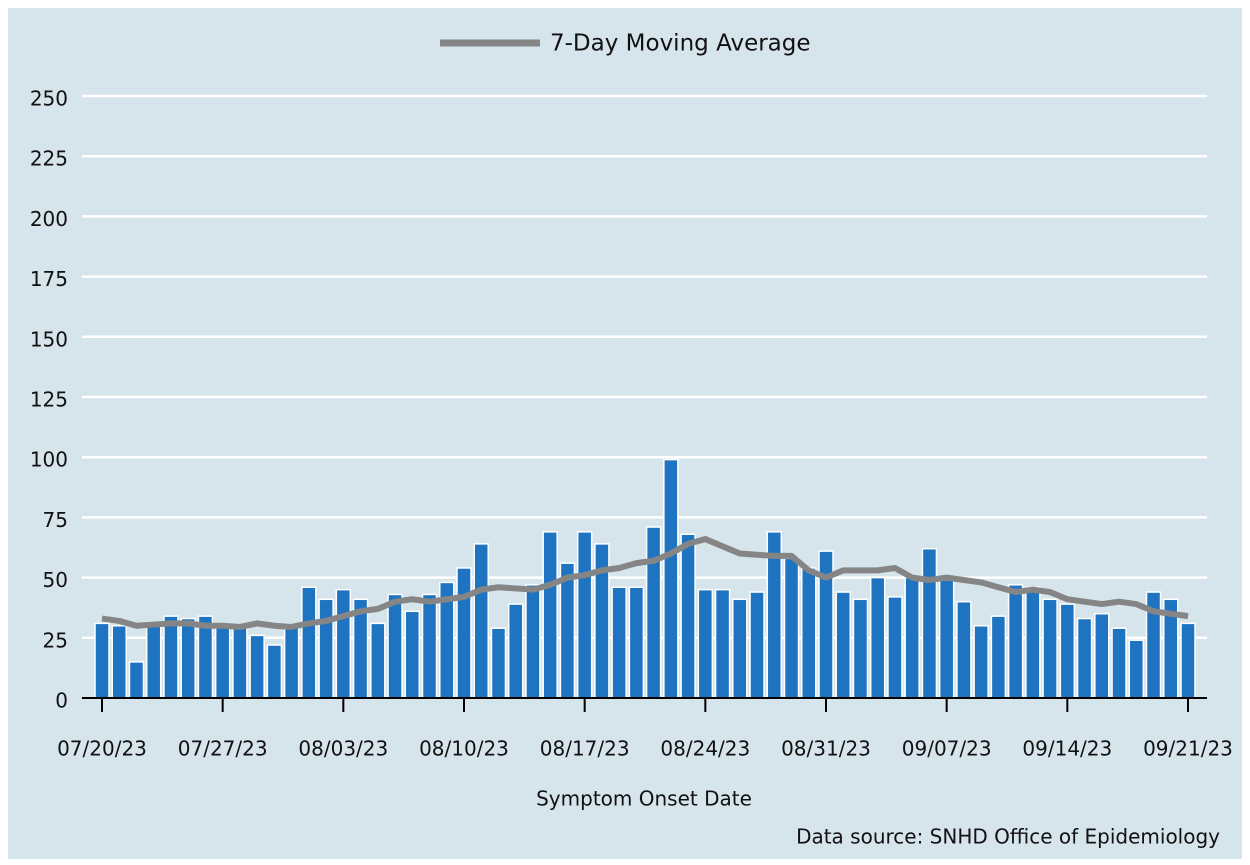 Image resolution: width=1250 pixels, height=865 pixels. I want to click on x-tick-label: 08/31/23, so click(826, 749).